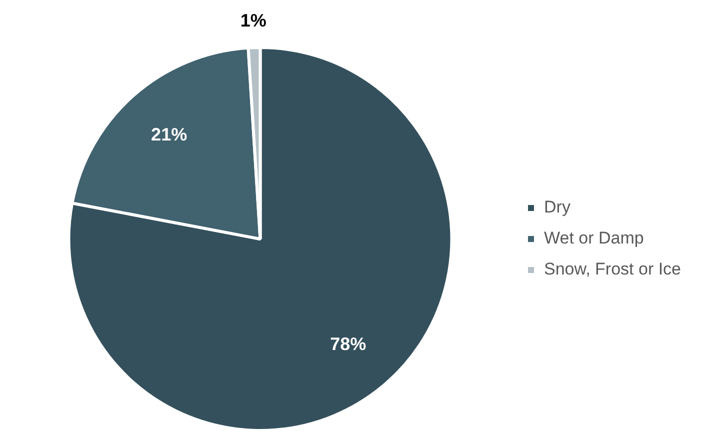 Image resolution: width=701 pixels, height=432 pixels. Describe the element at coordinates (613, 269) in the screenshot. I see `legend-label: Snow, Frost or Ice` at that location.